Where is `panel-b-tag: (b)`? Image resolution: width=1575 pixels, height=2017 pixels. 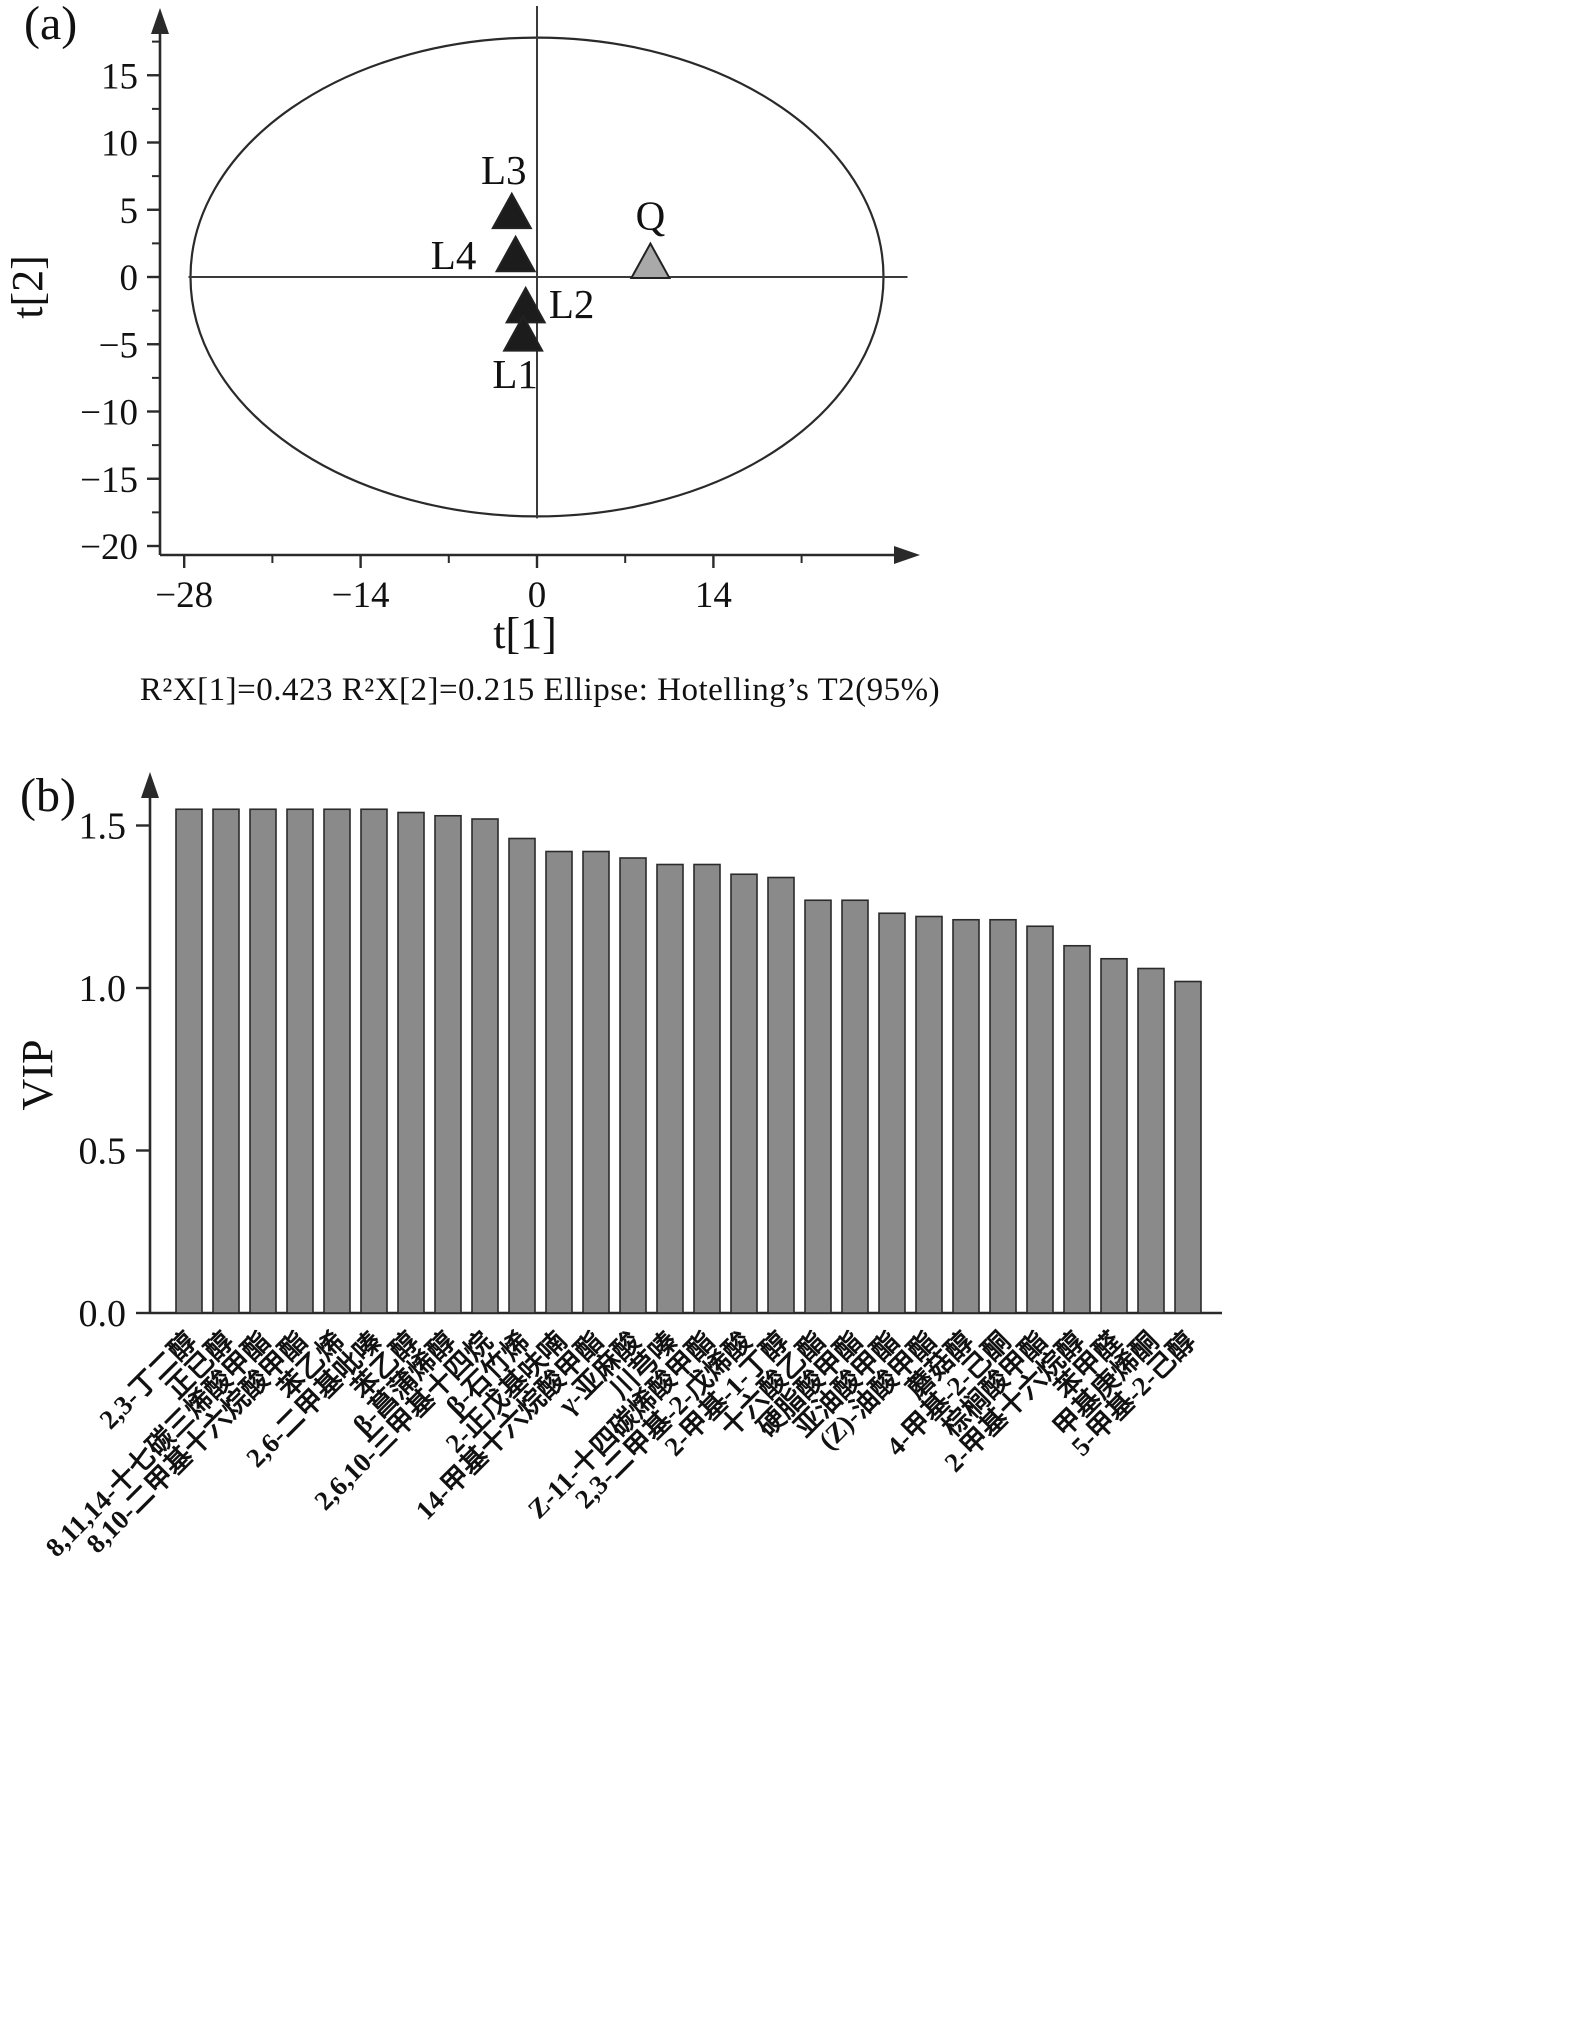 panel-b-tag: (b) is located at coordinates (48, 795).